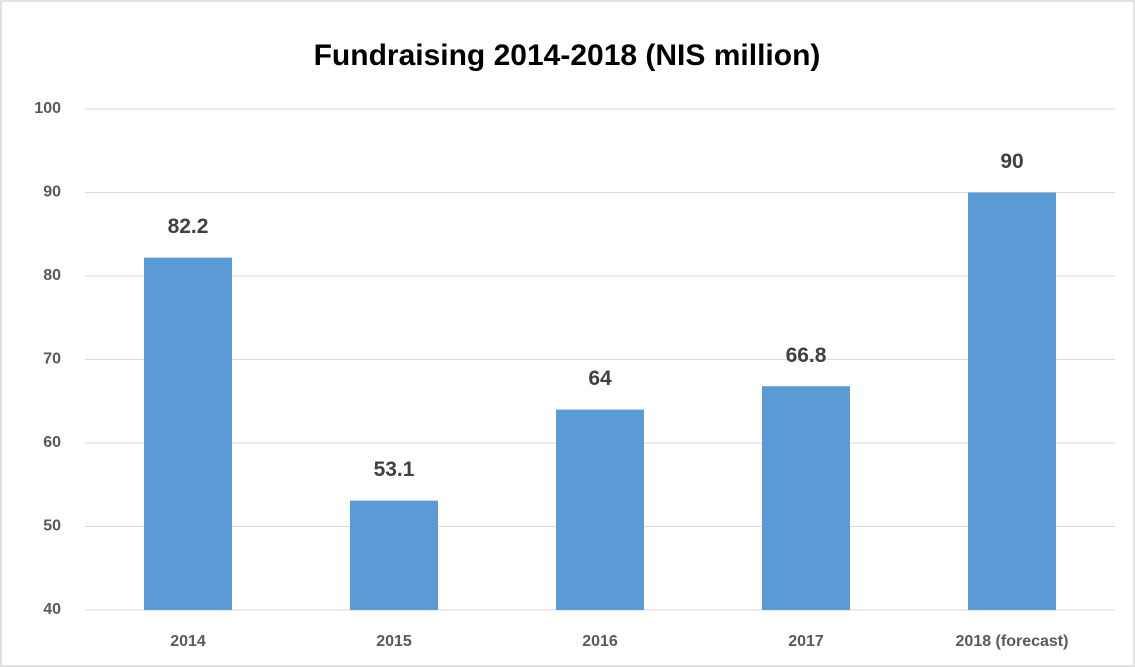  I want to click on y-tick-label: 40, so click(52, 609).